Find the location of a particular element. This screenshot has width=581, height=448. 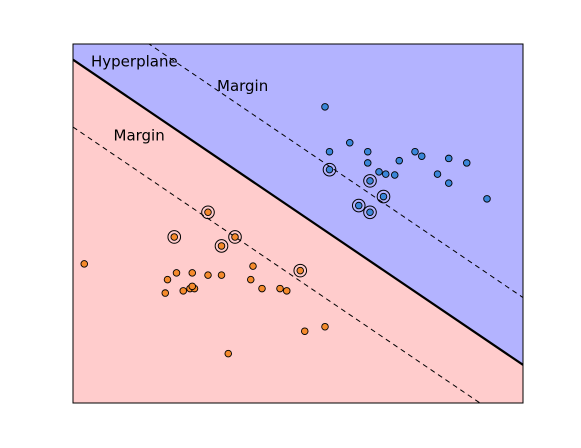

labels-layer: Hyperplane Margin Margin is located at coordinates (179, 98).